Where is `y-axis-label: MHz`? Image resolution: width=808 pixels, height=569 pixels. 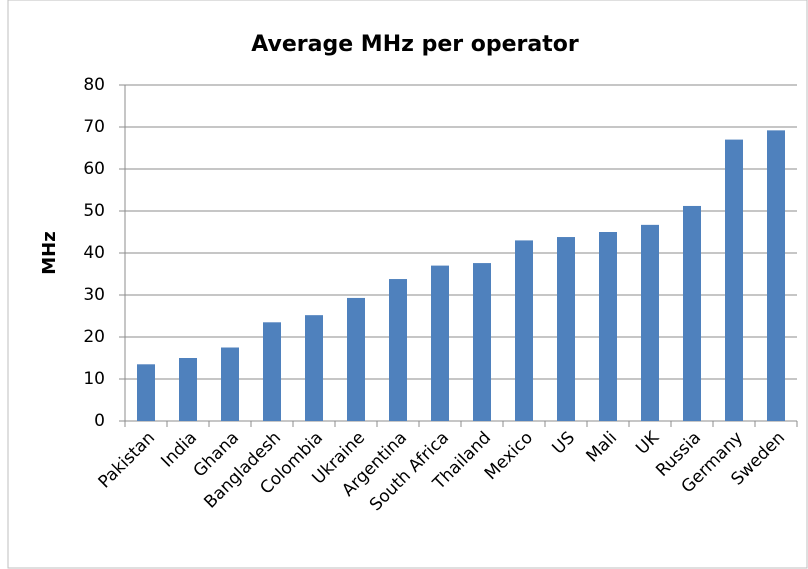
y-axis-label: MHz is located at coordinates (49, 252).